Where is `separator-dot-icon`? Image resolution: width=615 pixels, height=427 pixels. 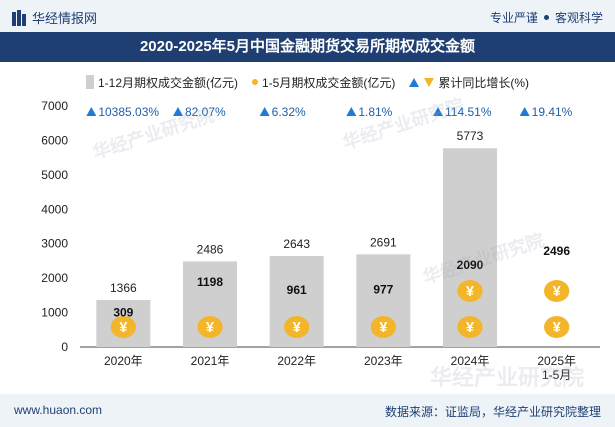 separator-dot-icon is located at coordinates (546, 17).